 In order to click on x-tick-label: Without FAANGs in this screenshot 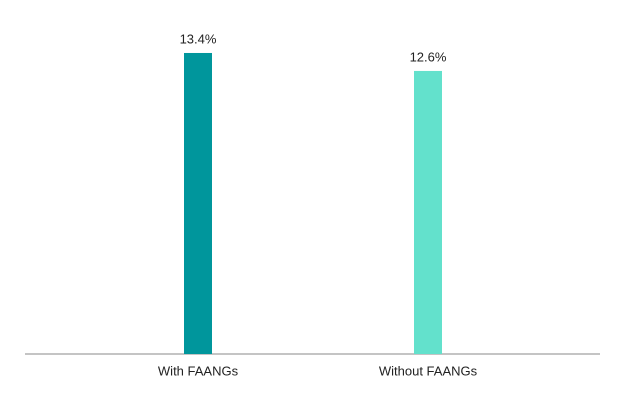, I will do `click(428, 370)`.